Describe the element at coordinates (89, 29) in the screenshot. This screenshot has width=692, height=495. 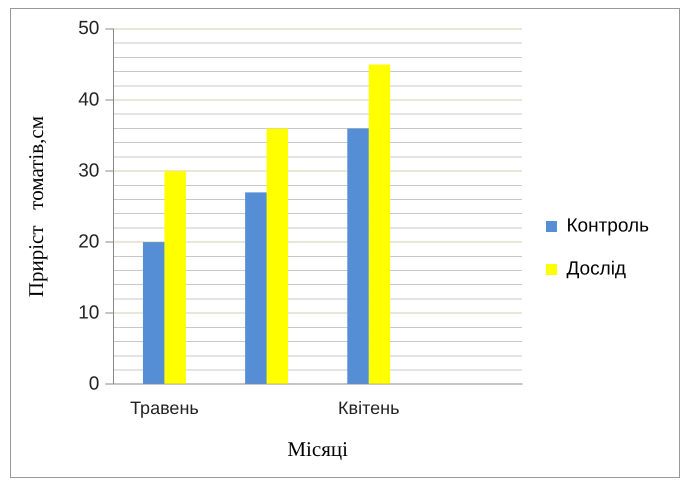
I see `y-tick-label: 50` at that location.